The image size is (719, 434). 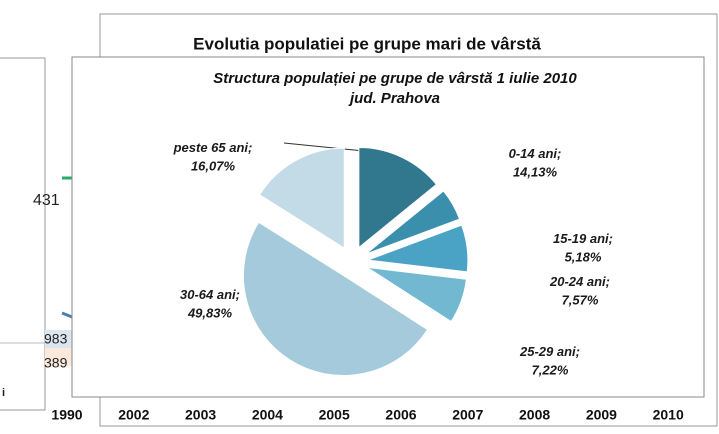 I want to click on fragment-label: i, so click(x=3, y=393).